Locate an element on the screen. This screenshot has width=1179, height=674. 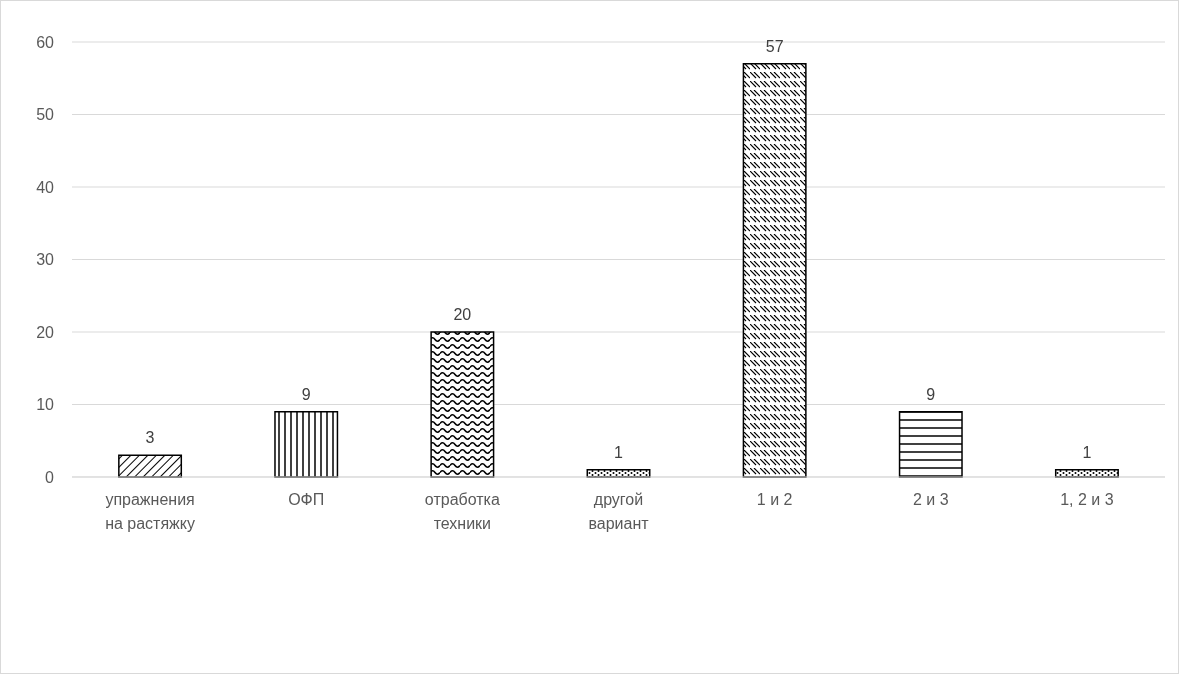
data-label: 20 is located at coordinates (462, 314).